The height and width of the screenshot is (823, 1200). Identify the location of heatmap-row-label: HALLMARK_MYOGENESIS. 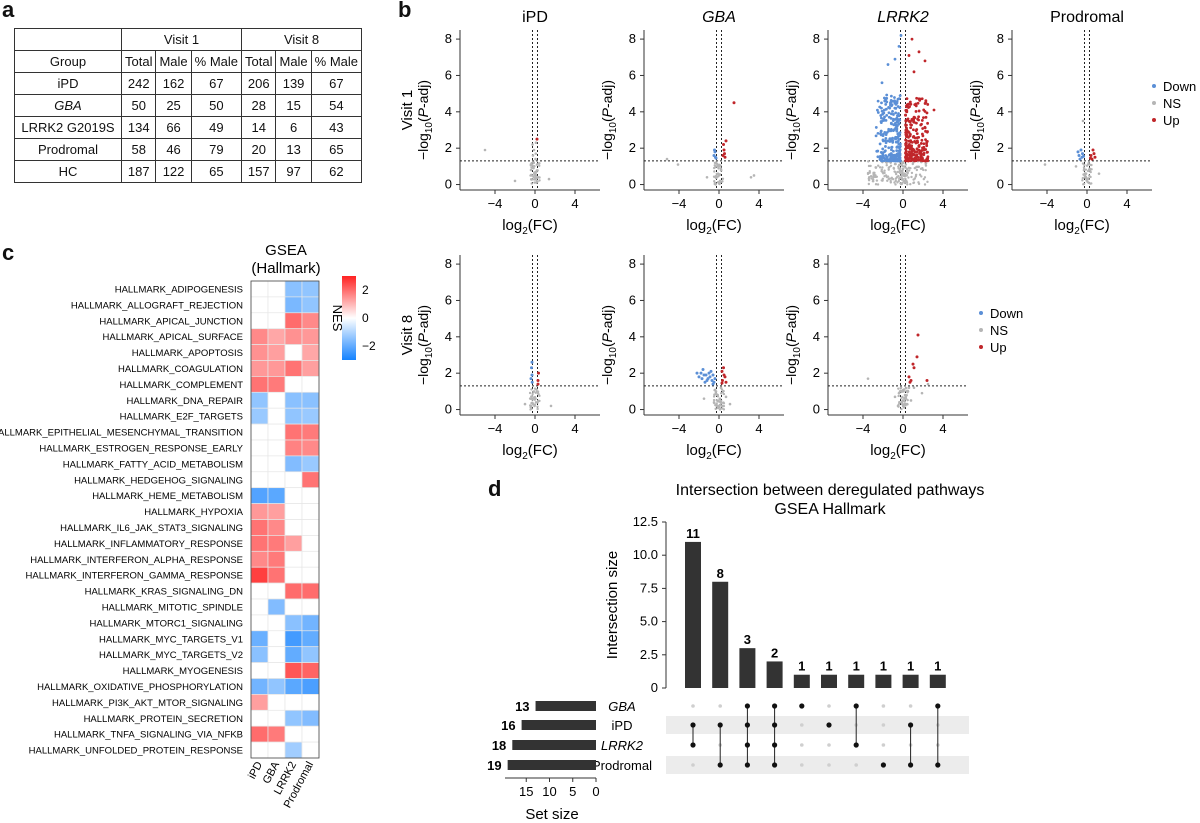
(183, 671).